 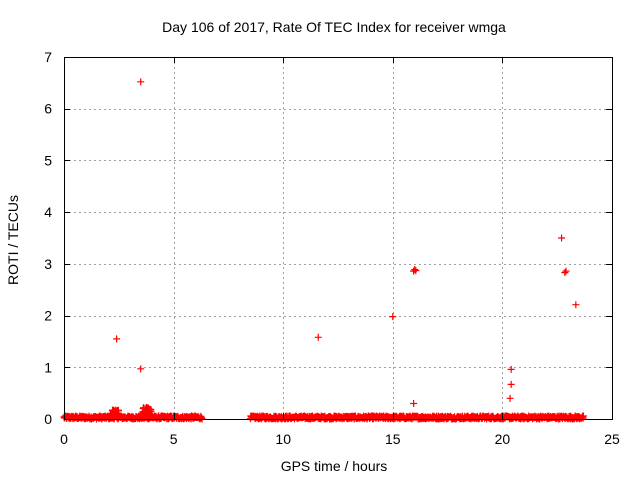 What do you see at coordinates (48, 57) in the screenshot?
I see `y-tick-label: 7` at bounding box center [48, 57].